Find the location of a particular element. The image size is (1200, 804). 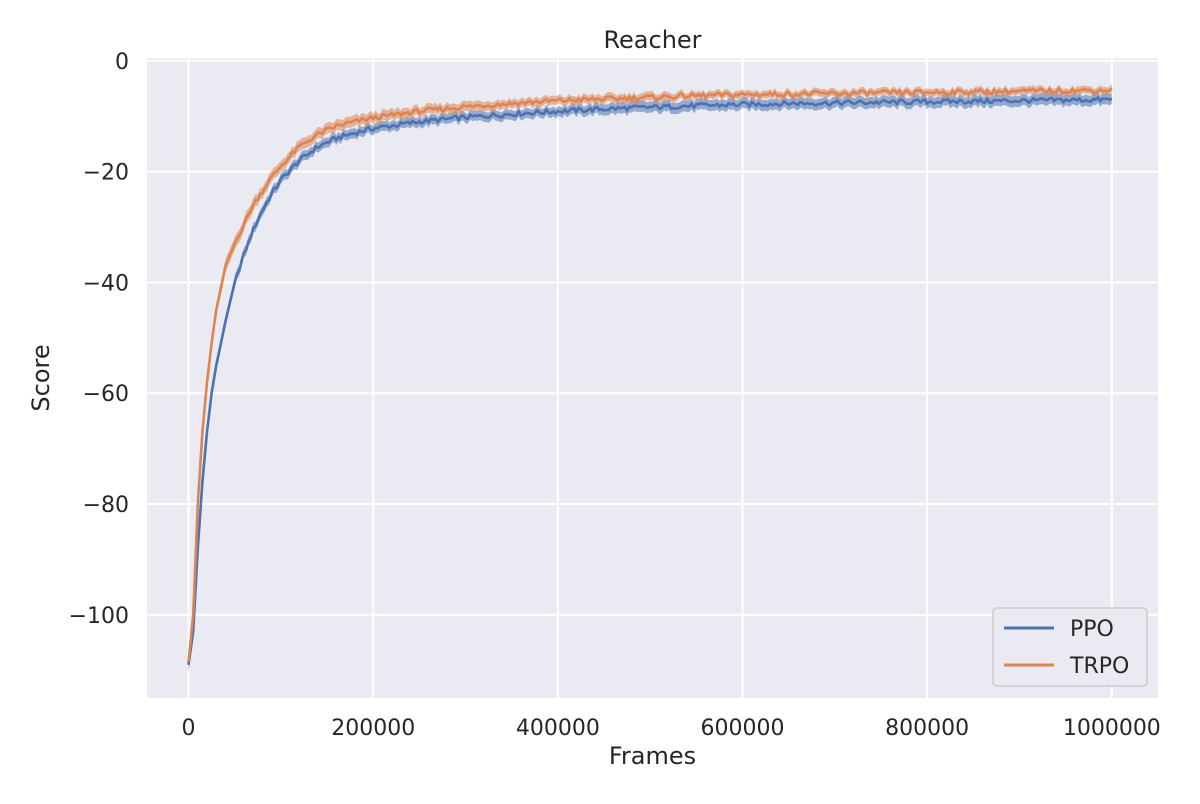

x-tick-label: 400000 is located at coordinates (558, 728).